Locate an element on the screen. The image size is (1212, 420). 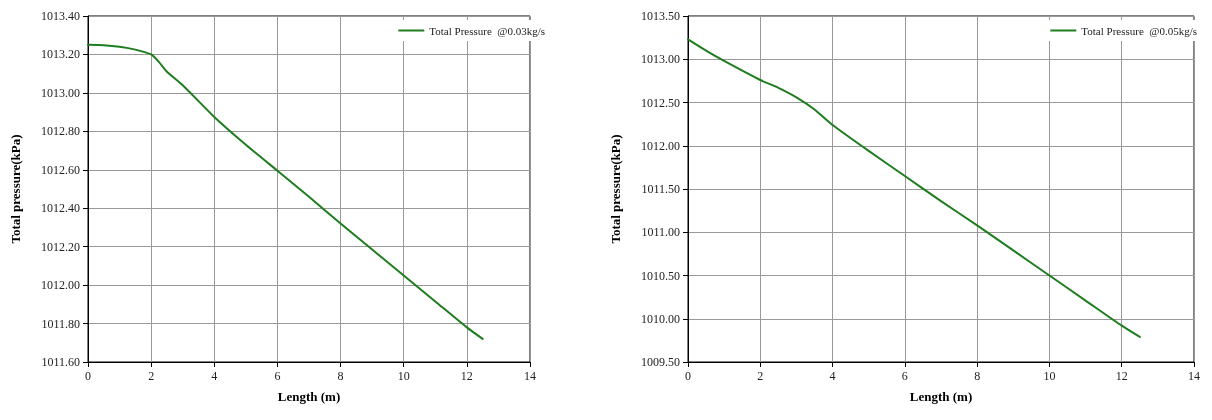
y-tick-label: 1011.50 is located at coordinates (660, 189).